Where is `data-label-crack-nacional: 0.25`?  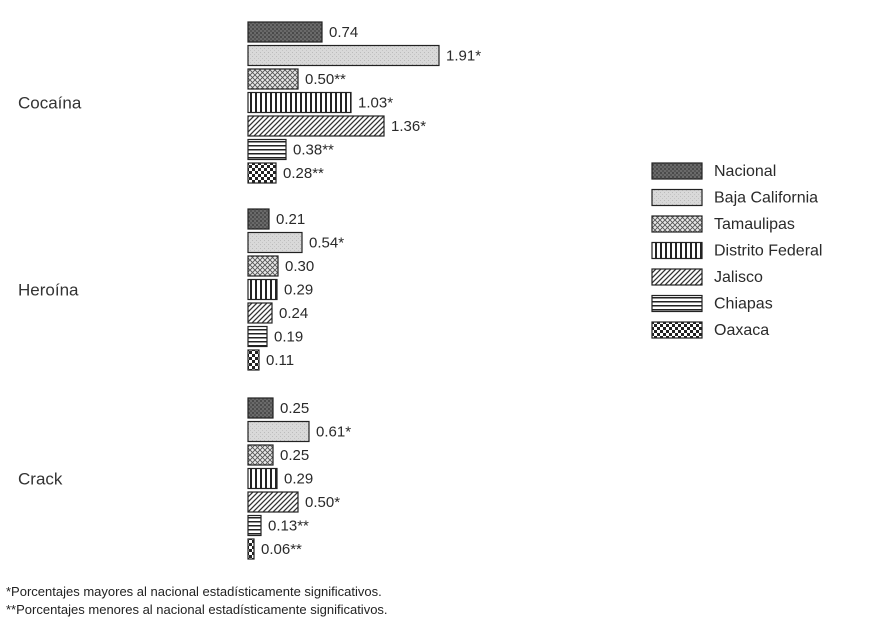
data-label-crack-nacional: 0.25 is located at coordinates (294, 408).